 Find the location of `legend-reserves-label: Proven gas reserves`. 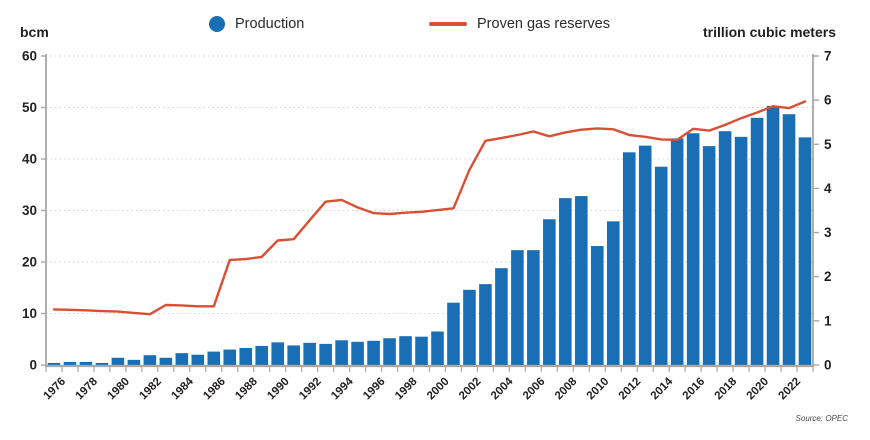

legend-reserves-label: Proven gas reserves is located at coordinates (543, 24).